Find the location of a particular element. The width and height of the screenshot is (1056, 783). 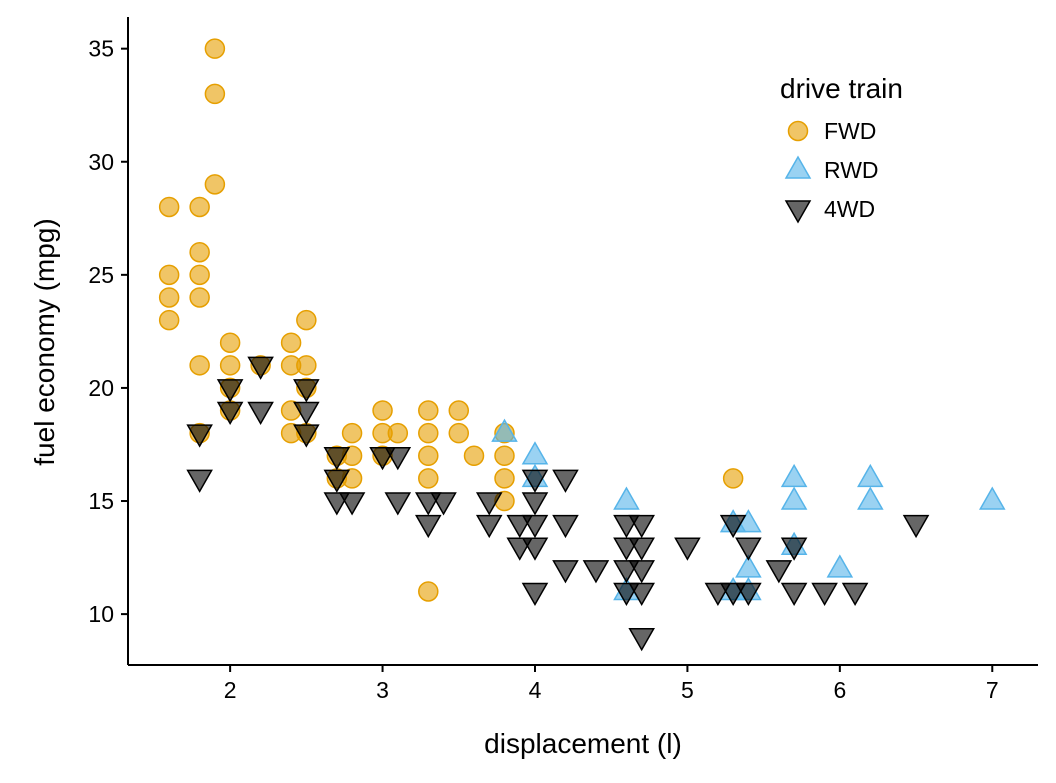

legend-label-rwd: RWD is located at coordinates (851, 170).